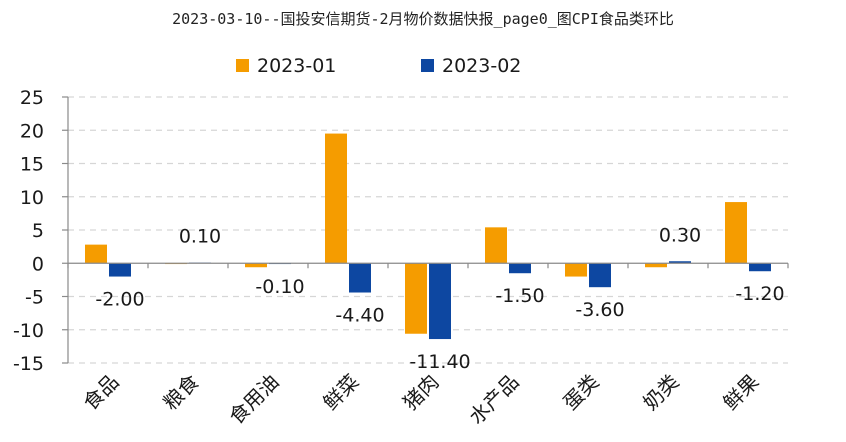 The image size is (846, 442). Describe the element at coordinates (360, 278) in the screenshot. I see `bar-2023-02-鲜菜` at that location.